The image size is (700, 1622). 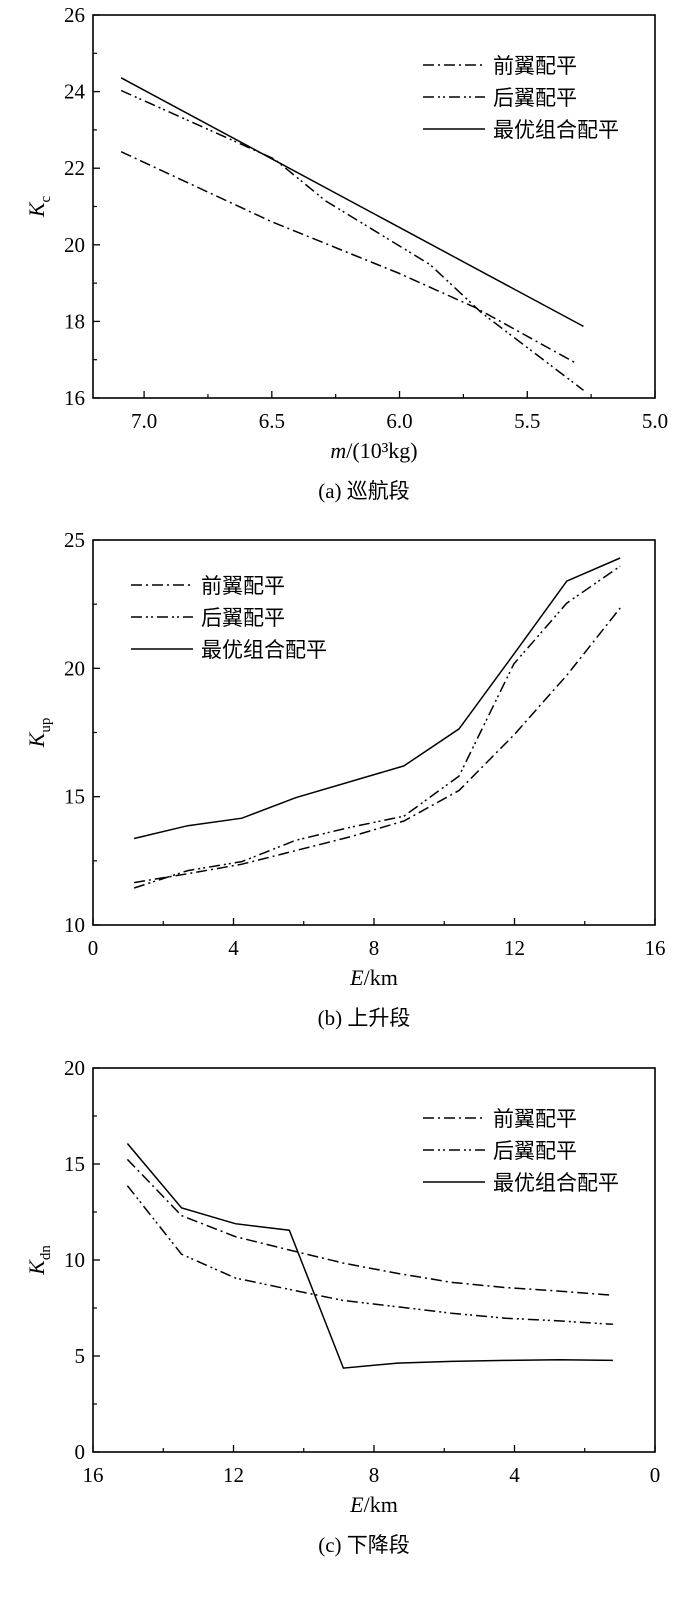 I want to click on y-axis-label-sub: c, so click(x=46, y=198).